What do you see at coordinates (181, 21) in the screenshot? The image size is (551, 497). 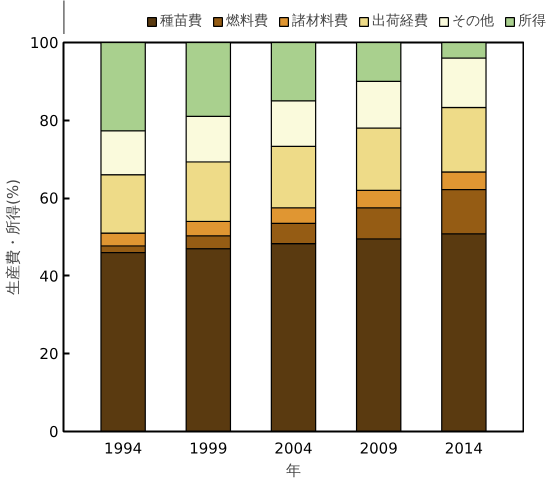 I see `legend-label: 種苗費` at bounding box center [181, 21].